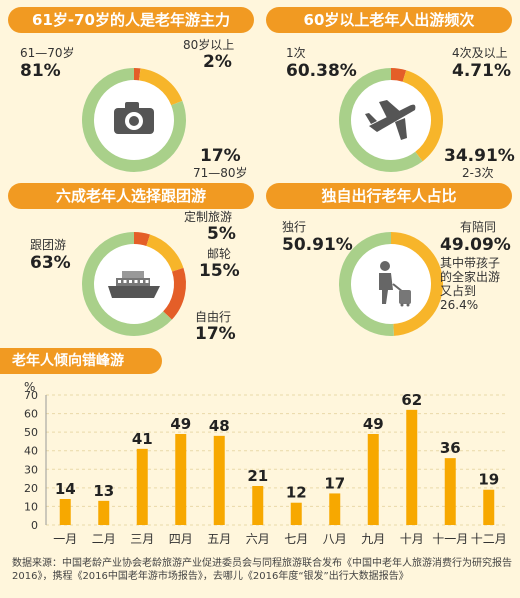 This screenshot has height=598, width=520. What do you see at coordinates (411, 400) in the screenshot?
I see `bar-value-label: 62` at bounding box center [411, 400].